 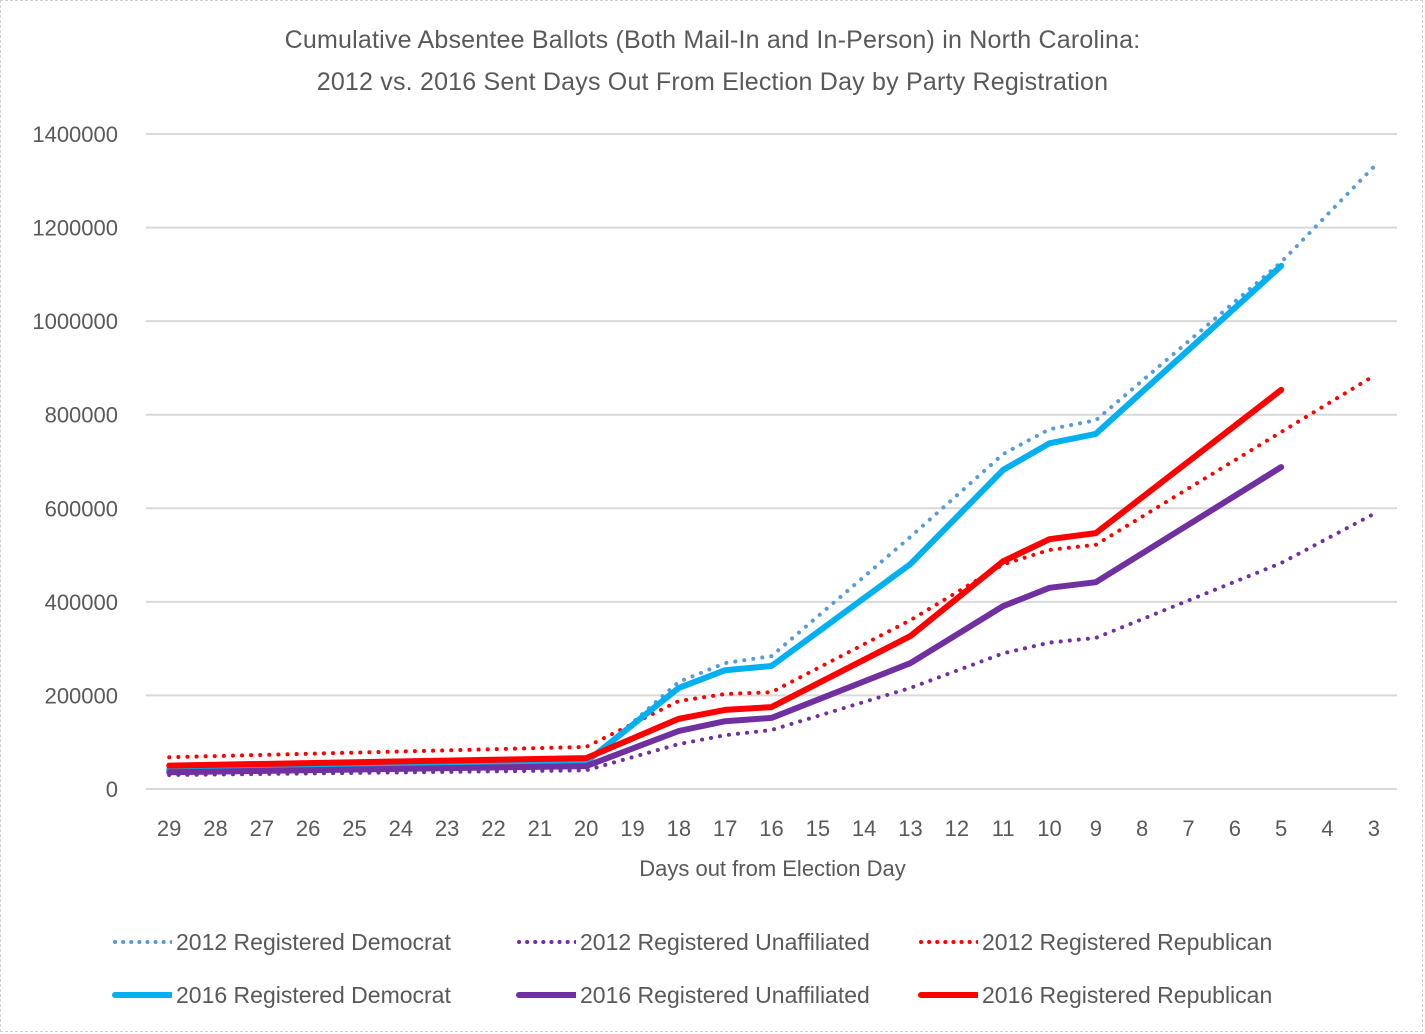 I want to click on y-tick-label: 400000, so click(x=81, y=602).